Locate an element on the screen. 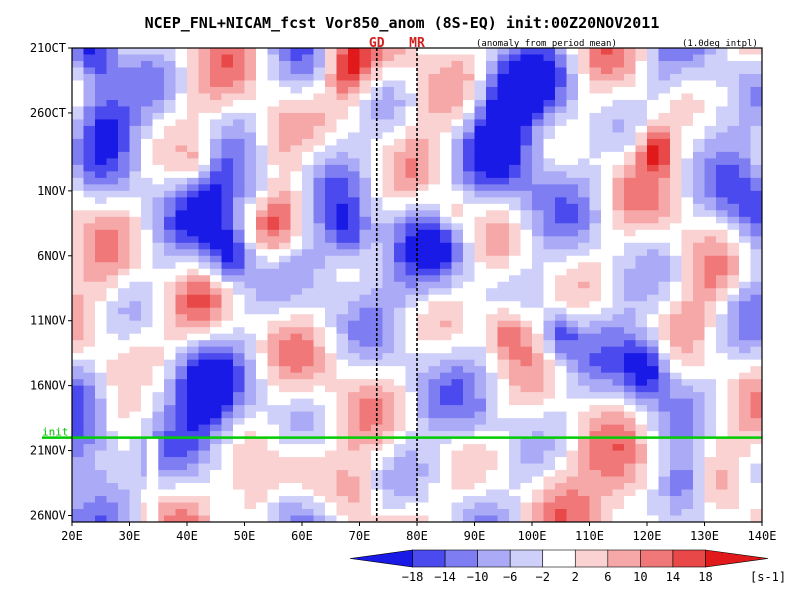 The width and height of the screenshot is (800, 600). y-tick-label: 21NOV is located at coordinates (48, 451).